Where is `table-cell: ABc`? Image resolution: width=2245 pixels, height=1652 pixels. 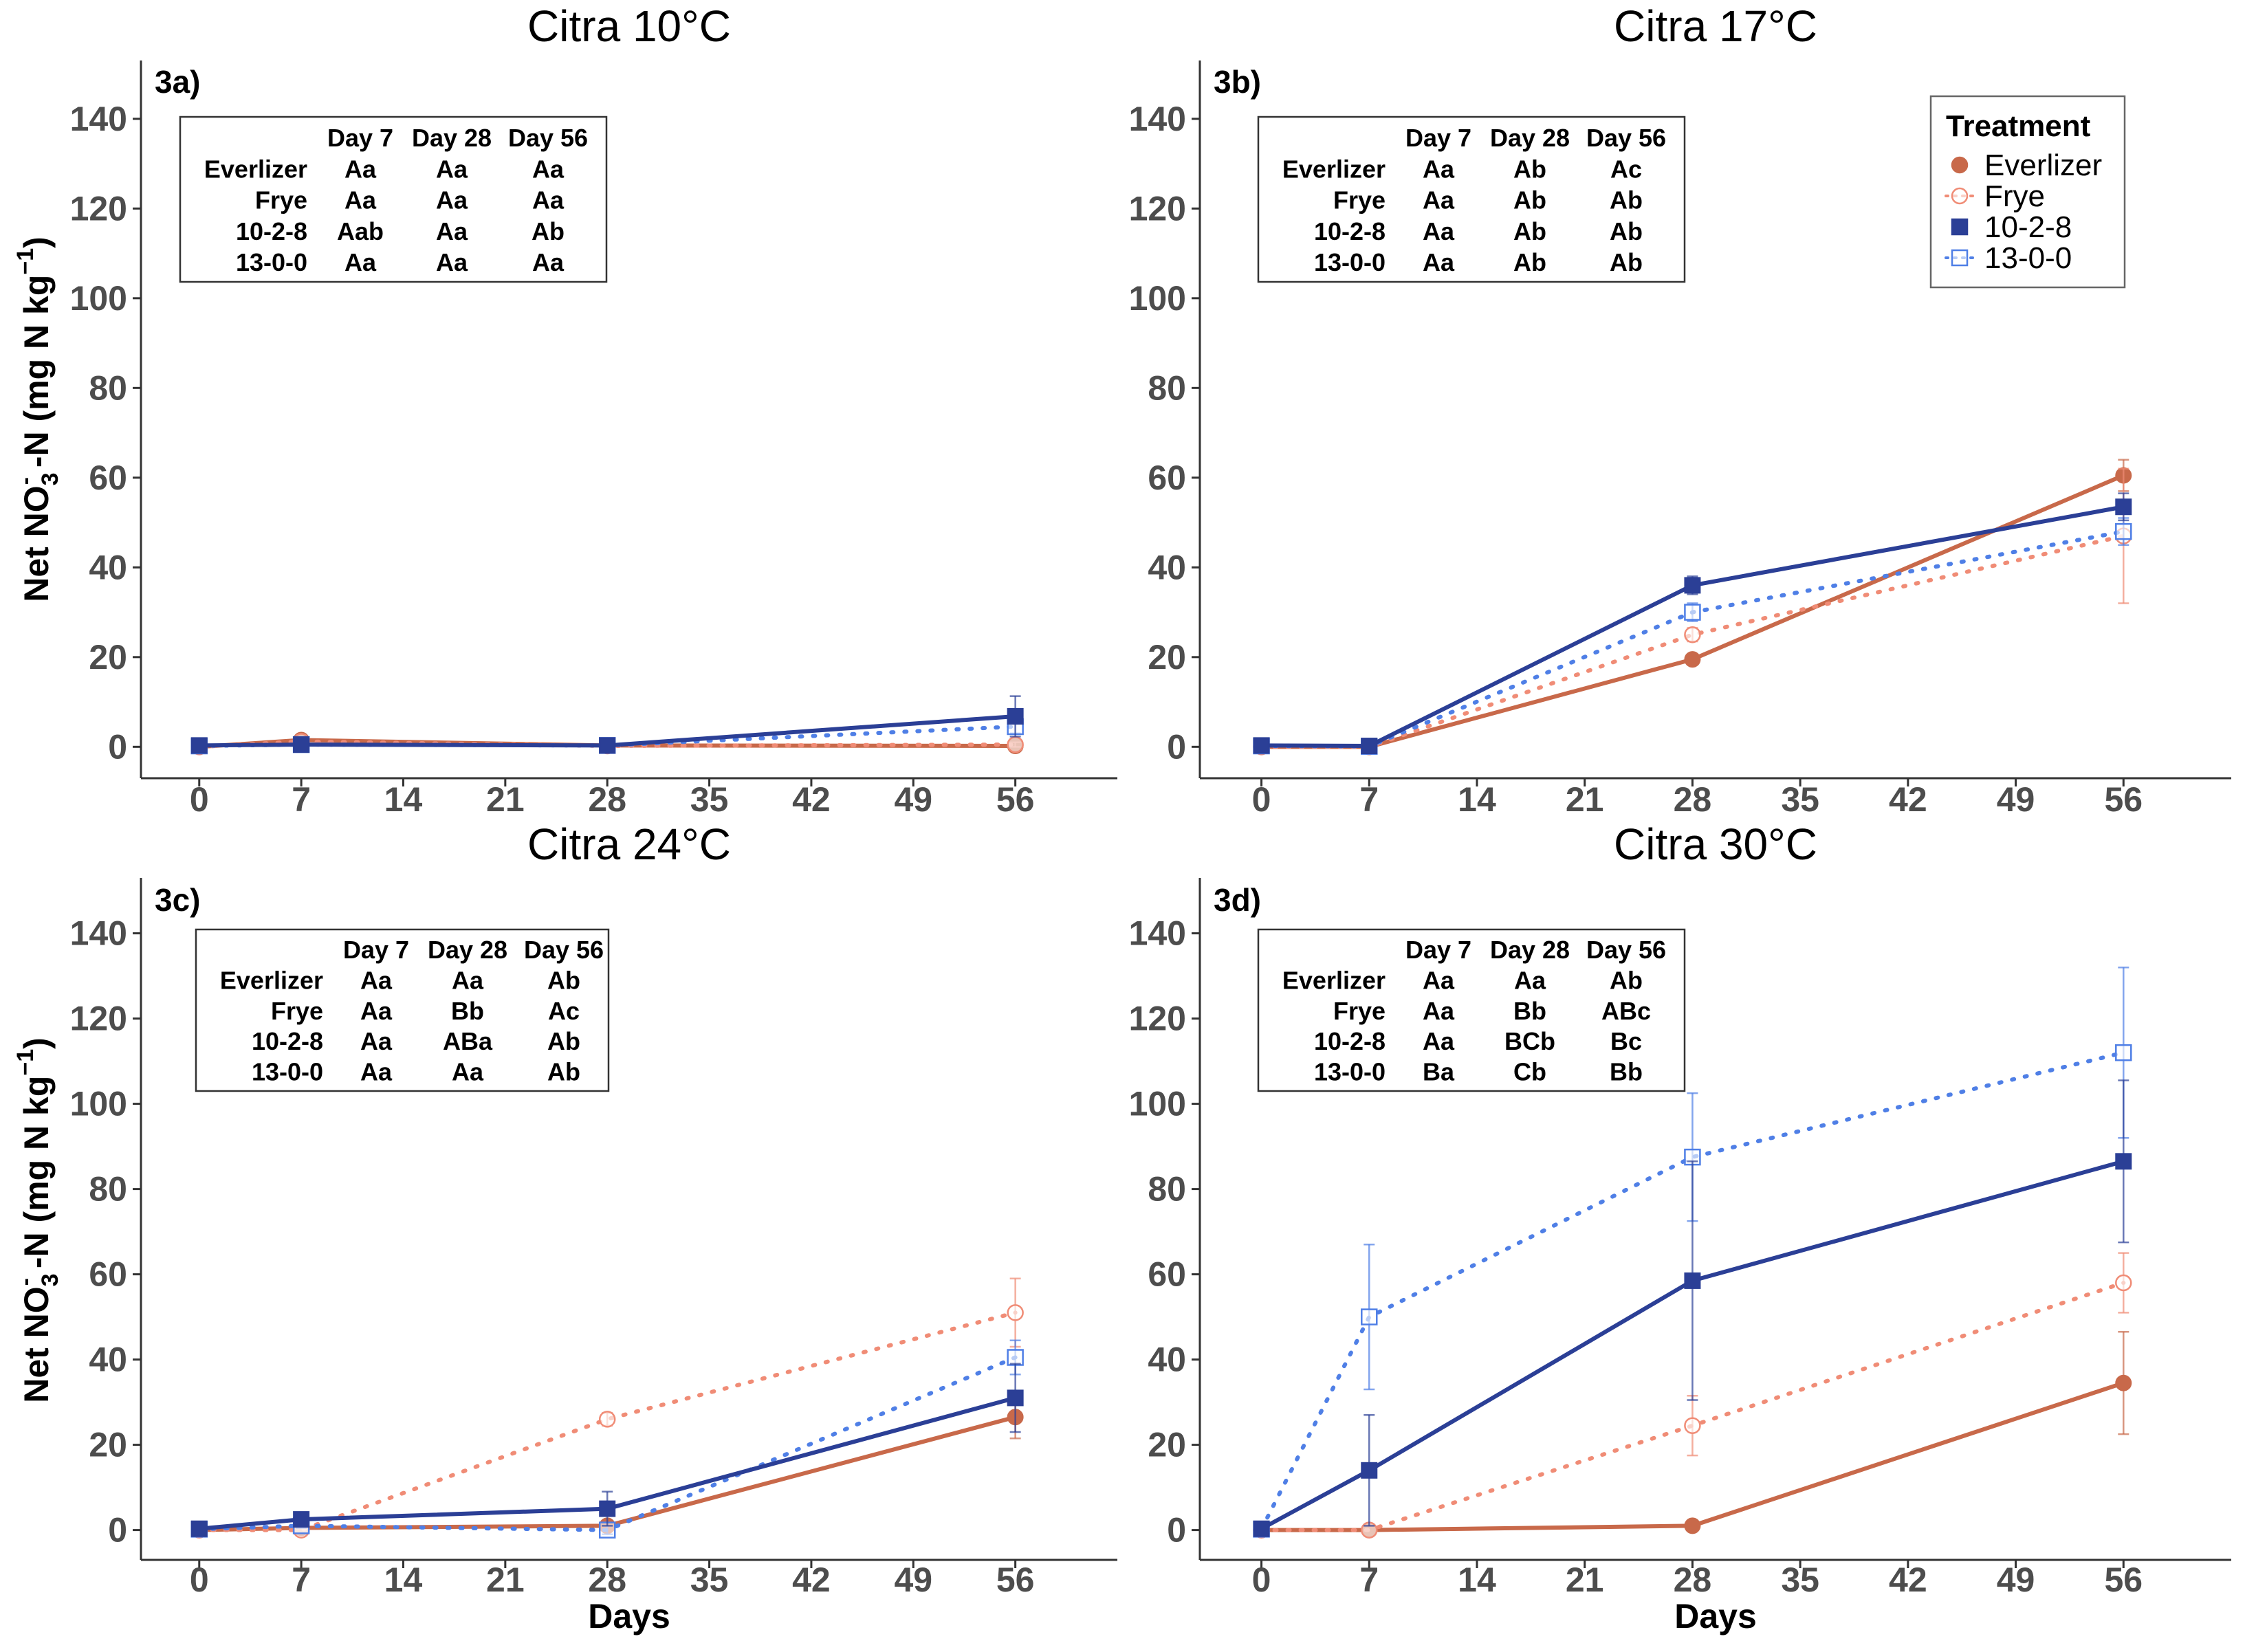 table-cell: ABc is located at coordinates (1626, 1011).